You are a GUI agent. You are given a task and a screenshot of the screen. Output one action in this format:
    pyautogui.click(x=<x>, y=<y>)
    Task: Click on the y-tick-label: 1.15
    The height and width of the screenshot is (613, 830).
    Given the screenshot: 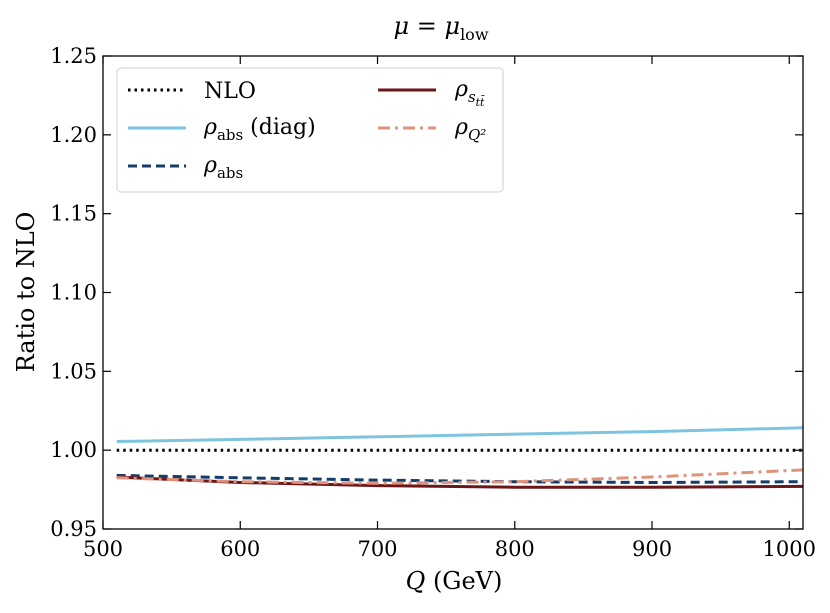 What is the action you would take?
    pyautogui.click(x=73, y=214)
    